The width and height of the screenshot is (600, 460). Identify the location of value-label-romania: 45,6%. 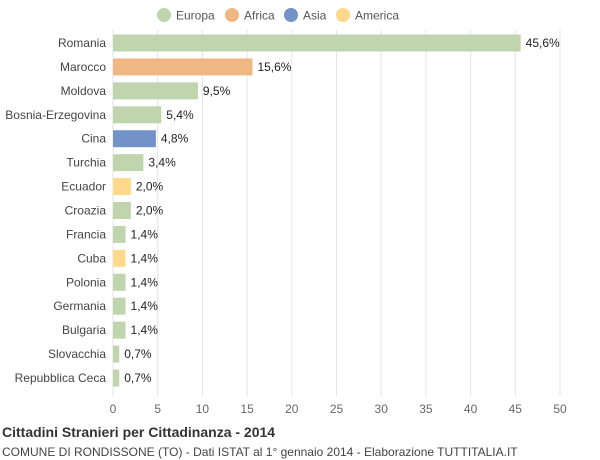
(543, 43).